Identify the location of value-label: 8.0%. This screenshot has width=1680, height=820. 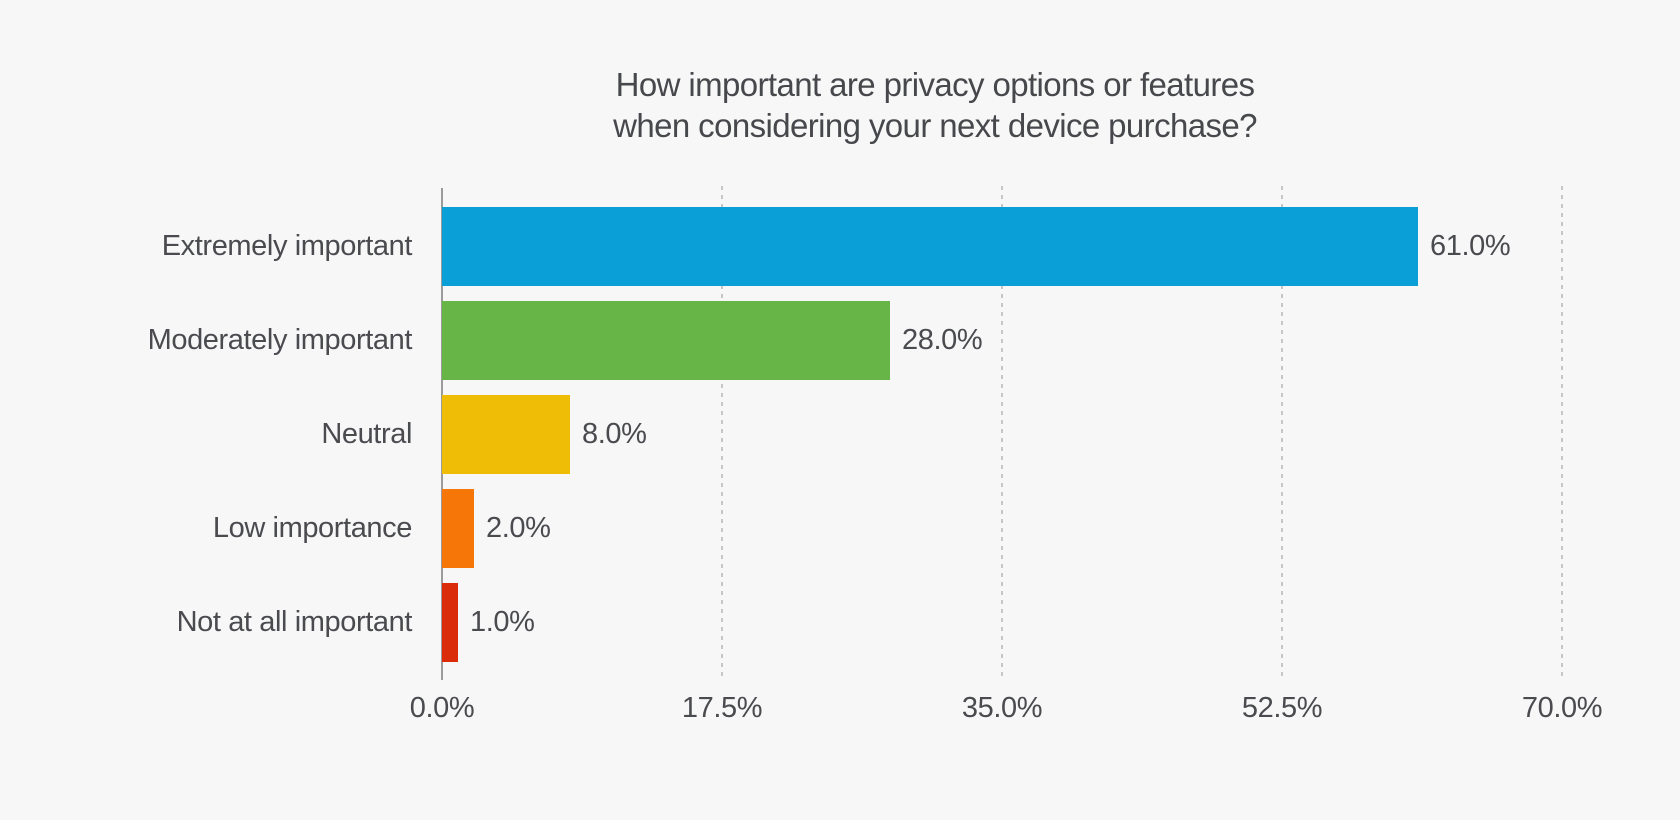
(614, 434).